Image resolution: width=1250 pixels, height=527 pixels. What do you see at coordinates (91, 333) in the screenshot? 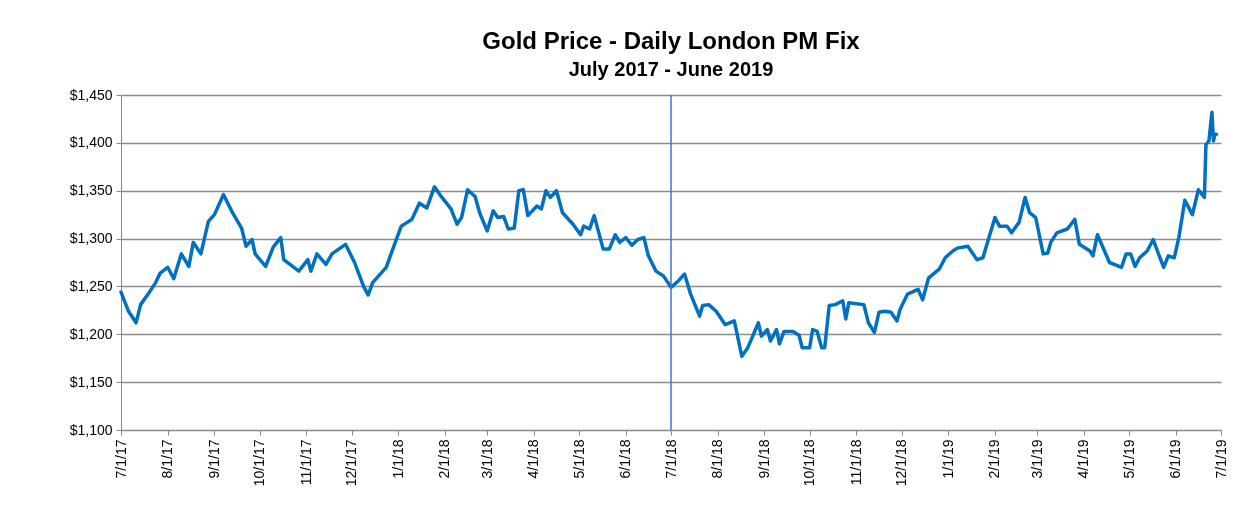
I see `y-tick-label: $1,200` at bounding box center [91, 333].